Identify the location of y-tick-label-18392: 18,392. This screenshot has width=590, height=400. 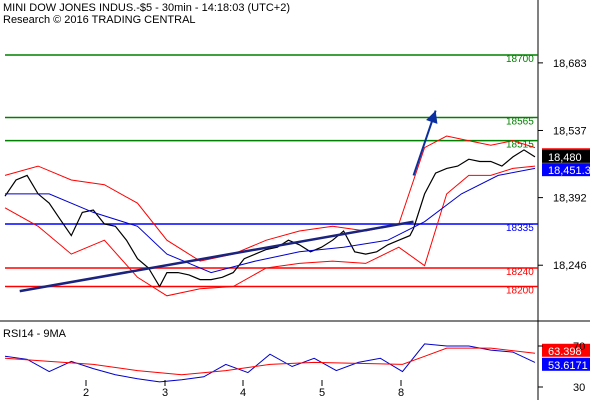
(570, 199).